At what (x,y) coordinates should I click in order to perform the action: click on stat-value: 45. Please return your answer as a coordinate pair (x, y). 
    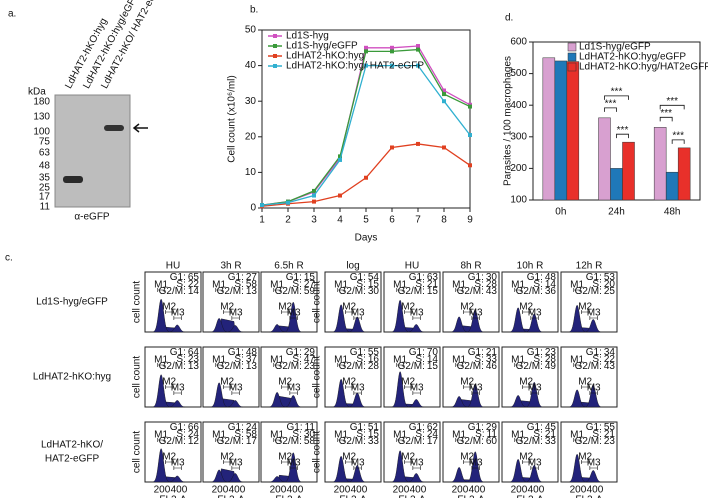
    Looking at the image, I should click on (551, 427).